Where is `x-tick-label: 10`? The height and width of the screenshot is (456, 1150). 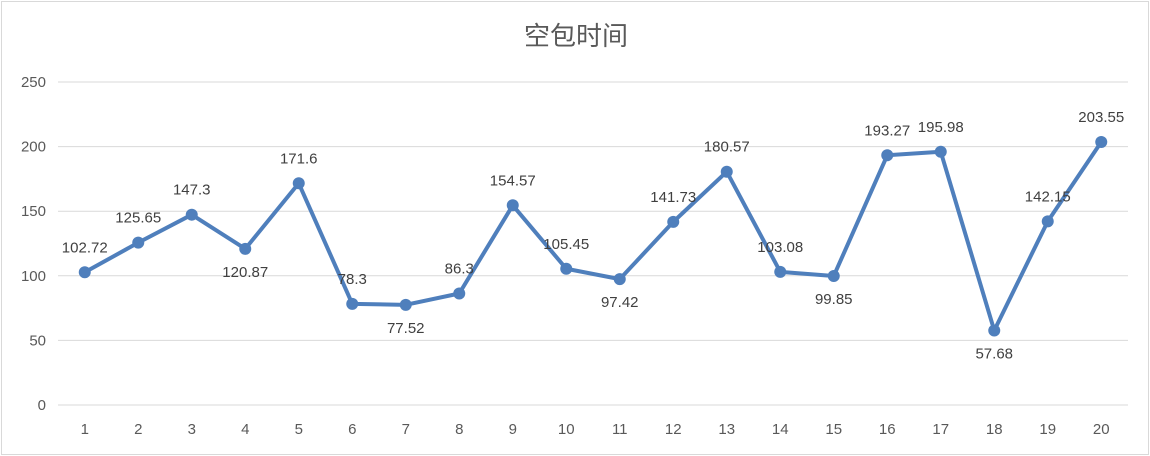 x-tick-label: 10 is located at coordinates (566, 429).